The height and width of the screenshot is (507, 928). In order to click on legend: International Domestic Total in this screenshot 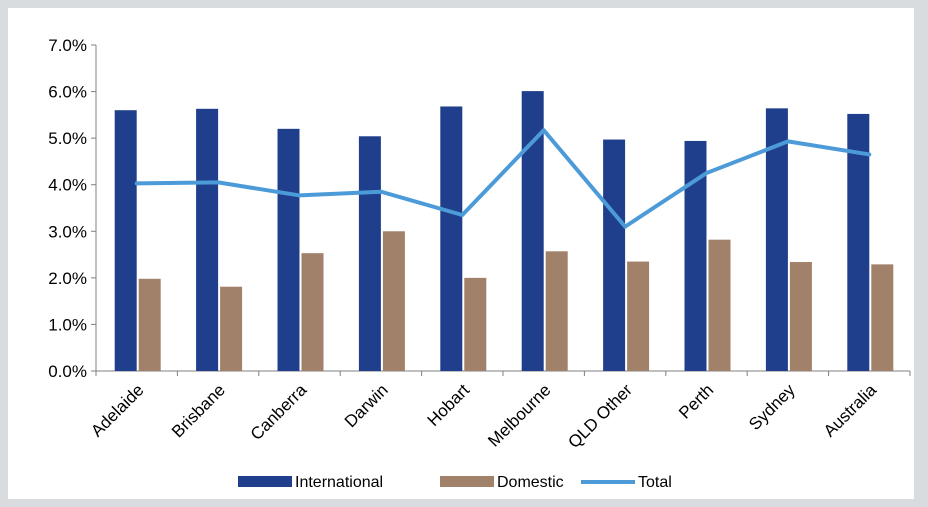, I will do `click(455, 482)`.